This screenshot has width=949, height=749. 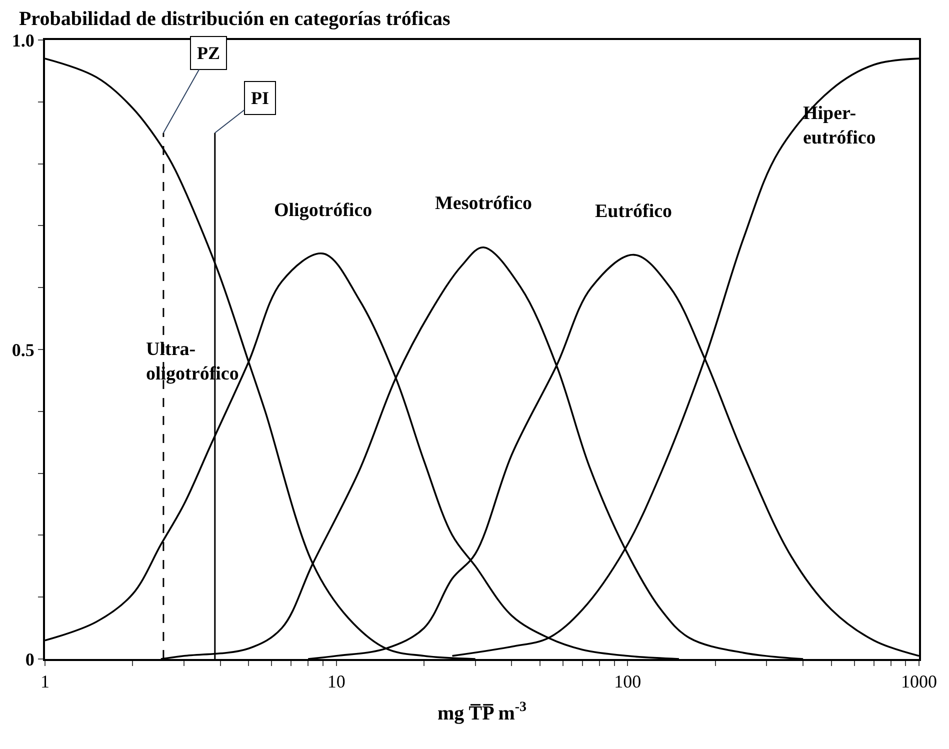 I want to click on ref-line-label: PZ, so click(x=208, y=53).